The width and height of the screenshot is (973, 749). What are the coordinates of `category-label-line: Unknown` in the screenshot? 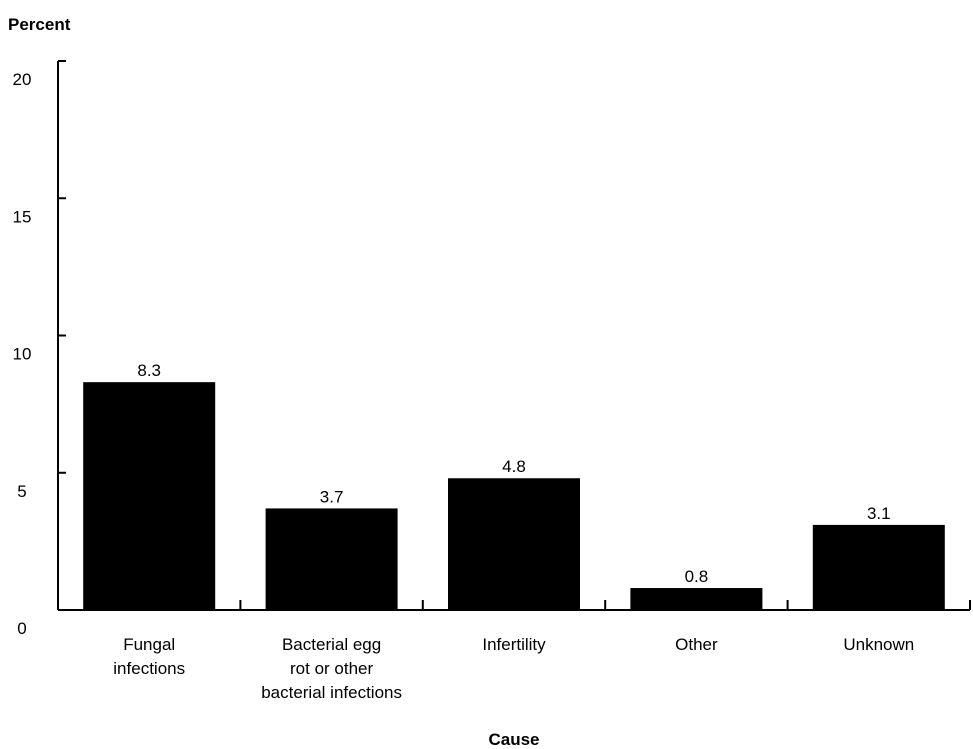 It's located at (878, 644).